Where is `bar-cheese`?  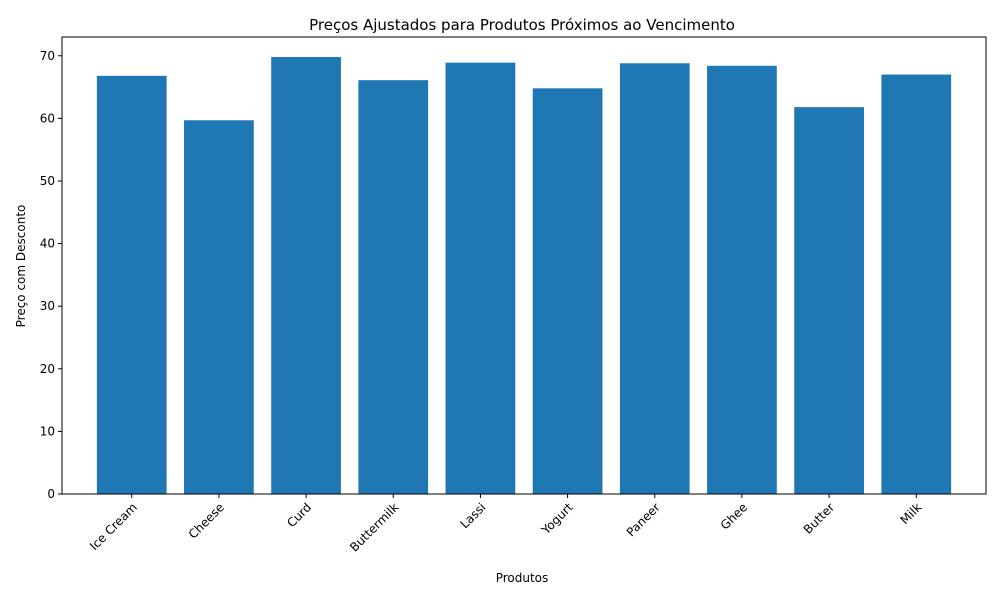
bar-cheese is located at coordinates (219, 307).